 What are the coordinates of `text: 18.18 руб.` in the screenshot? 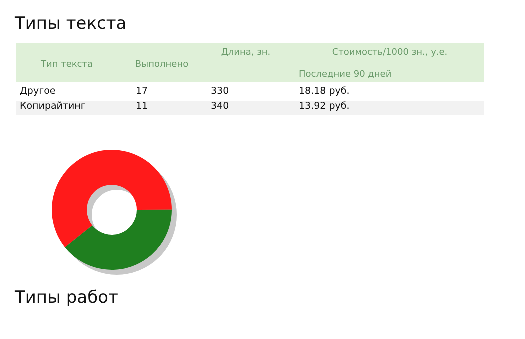 It's located at (324, 91).